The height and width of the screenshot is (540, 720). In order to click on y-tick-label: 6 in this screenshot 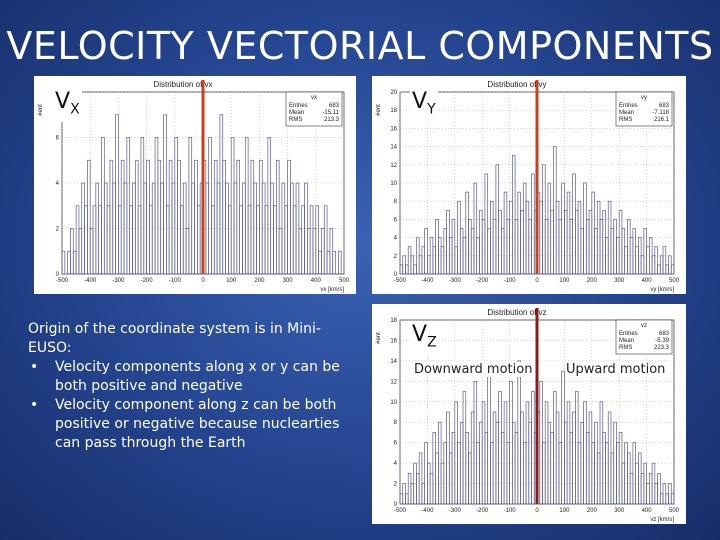, I will do `click(58, 139)`.